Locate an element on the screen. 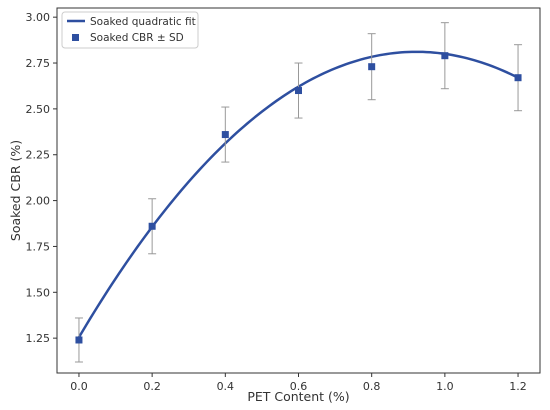  legend-marker-swatch is located at coordinates (75, 37).